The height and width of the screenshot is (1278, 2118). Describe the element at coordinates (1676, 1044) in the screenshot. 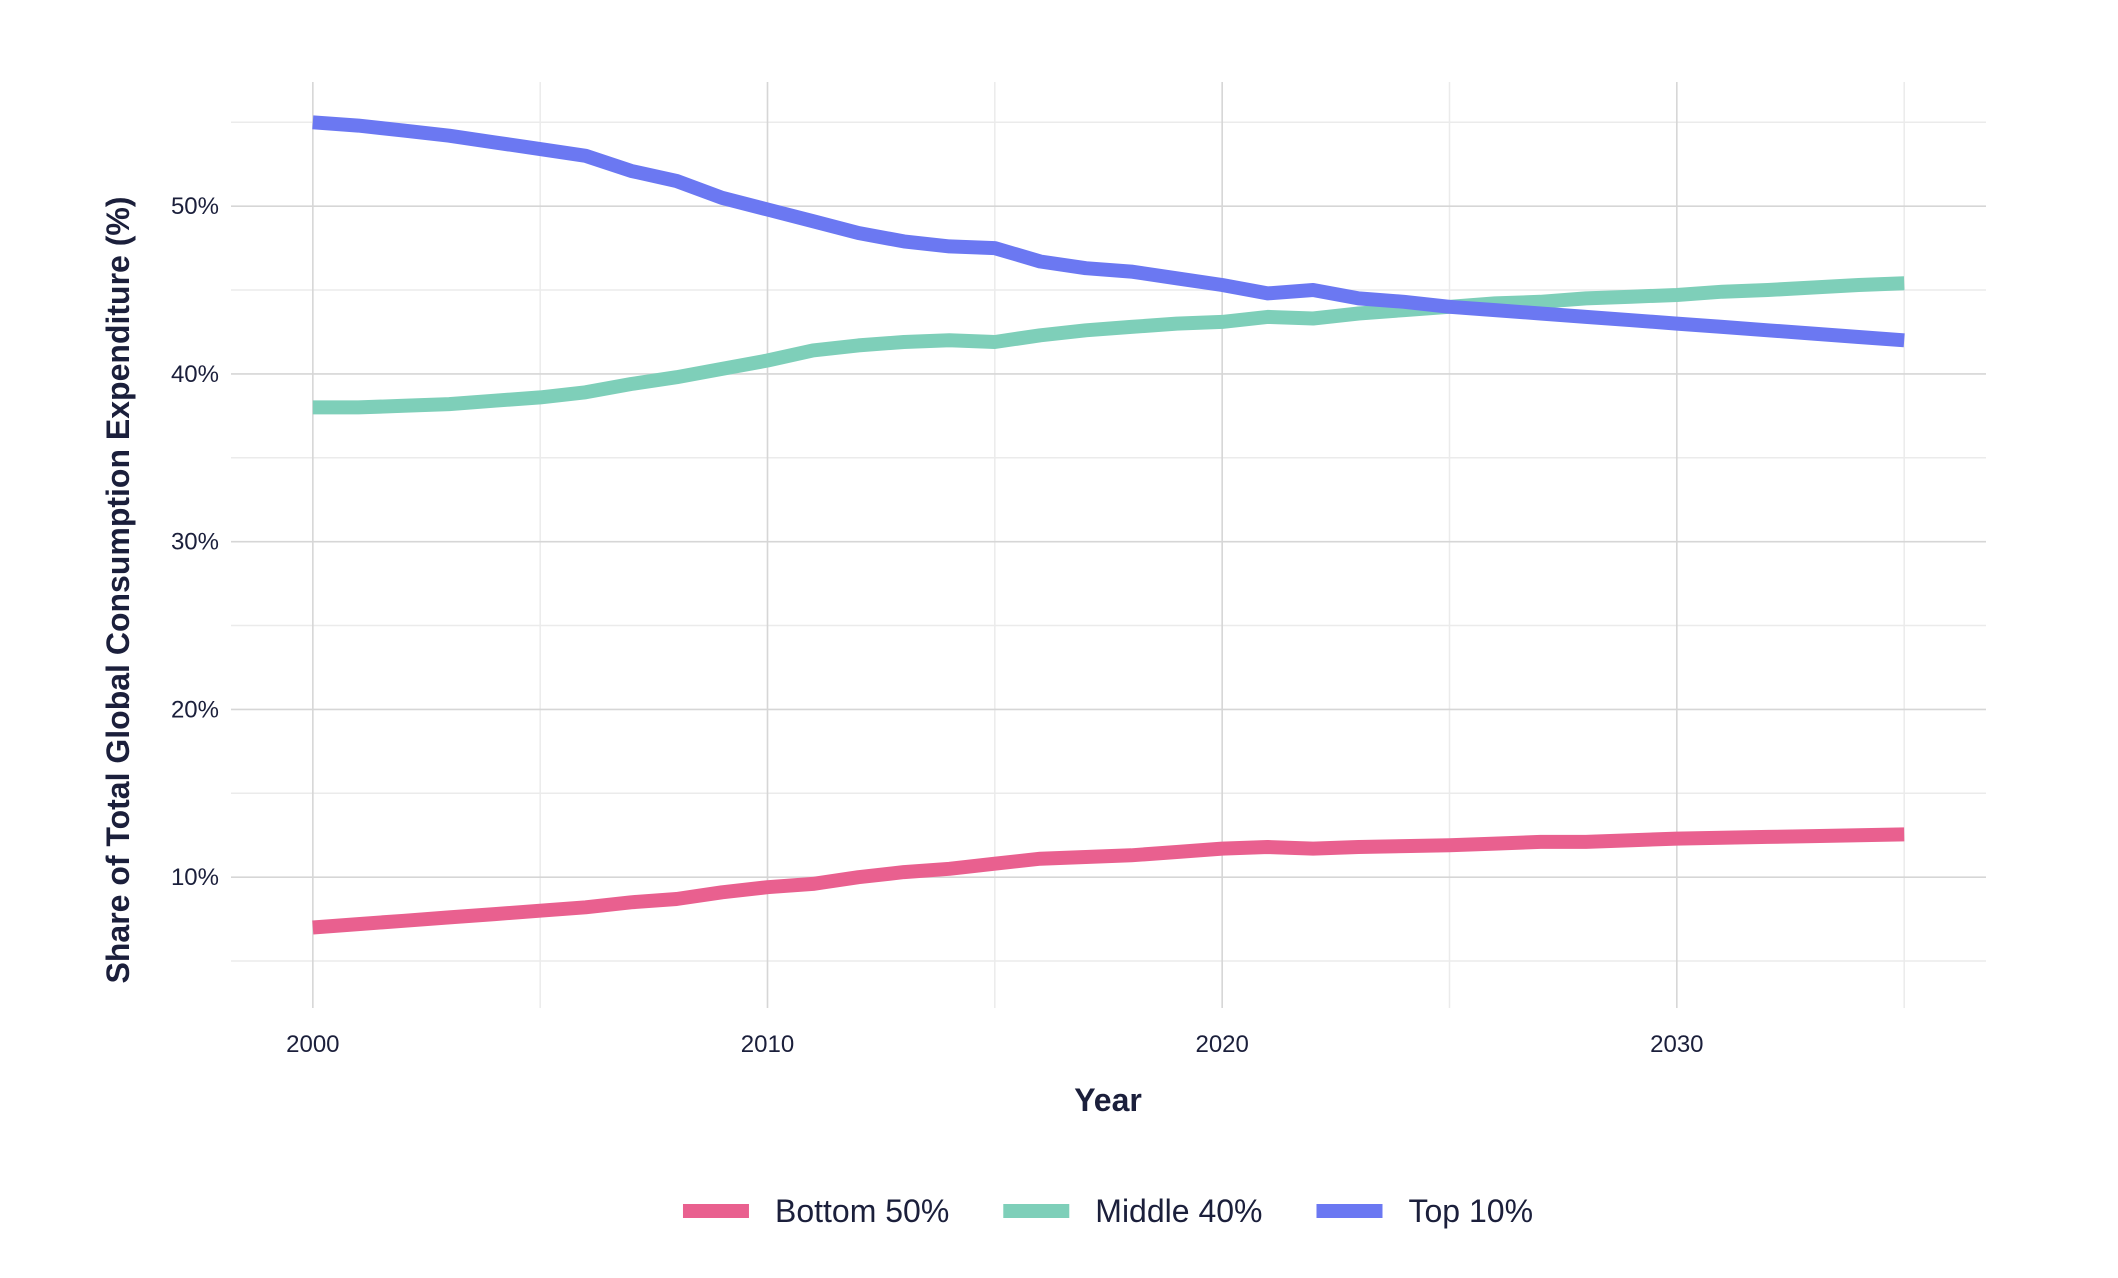

I see `x-tick-label: 2030` at that location.